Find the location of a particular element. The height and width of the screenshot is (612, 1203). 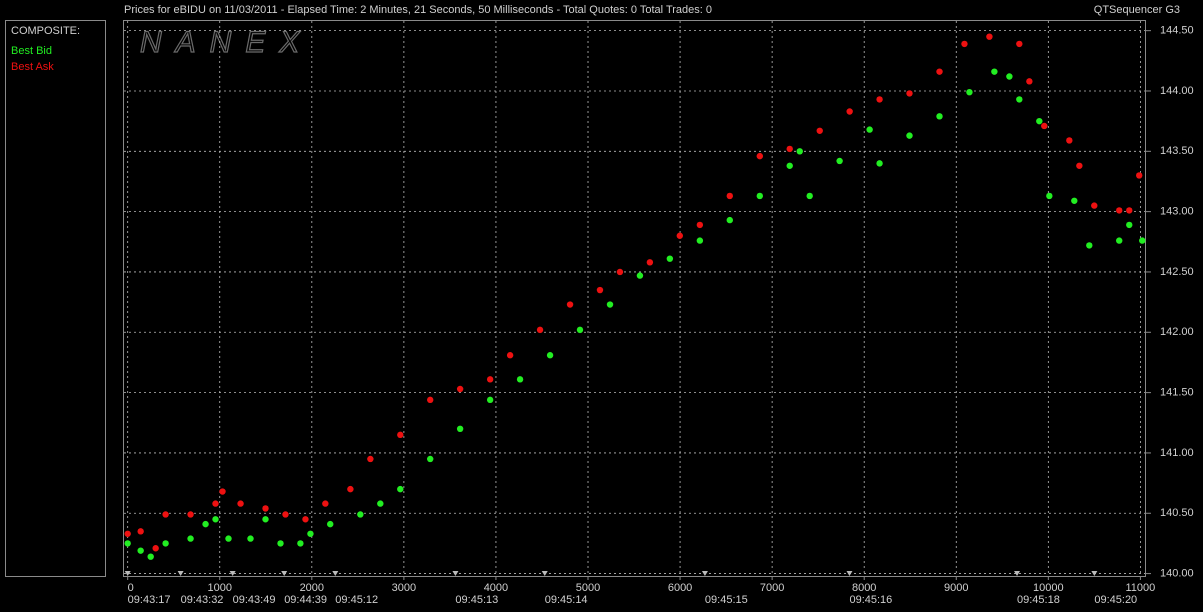

time-tick-label: 09:45:13 is located at coordinates (476, 600).